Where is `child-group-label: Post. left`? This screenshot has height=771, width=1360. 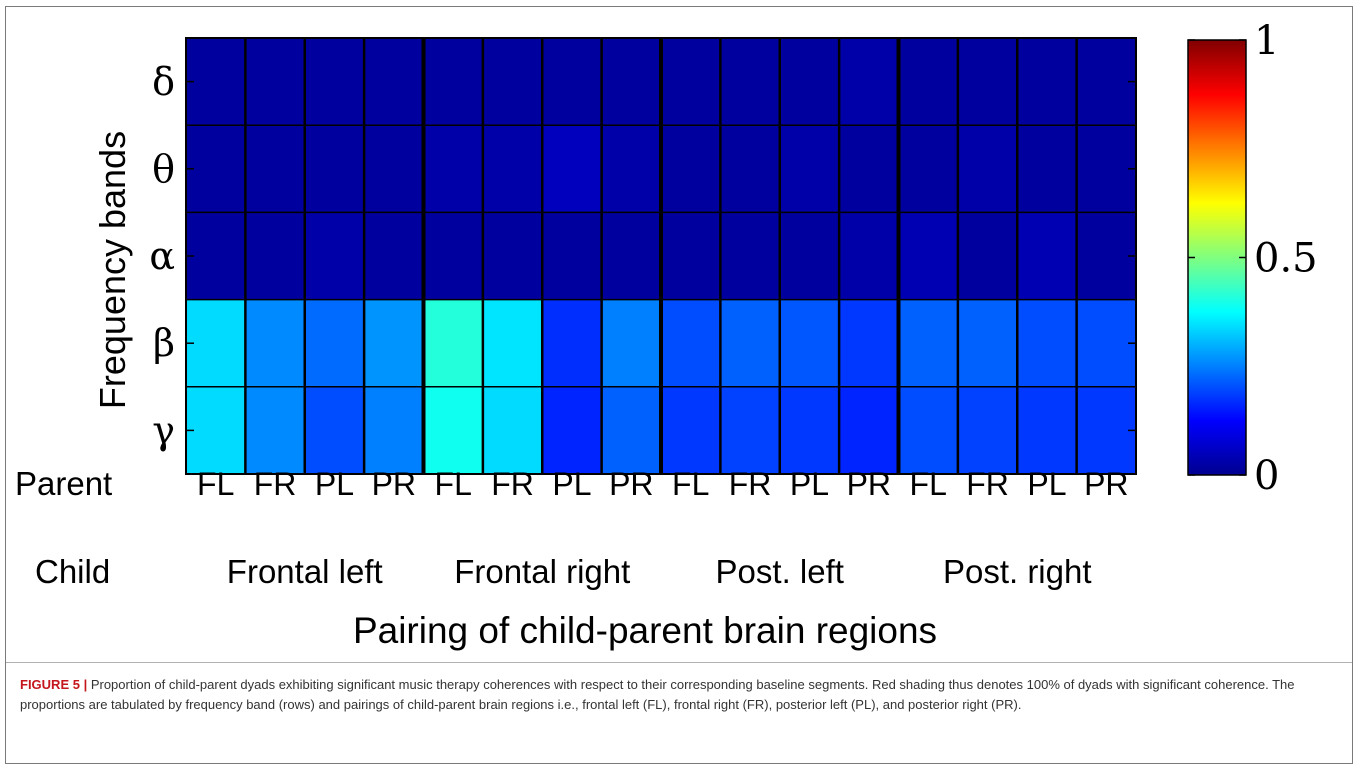
child-group-label: Post. left is located at coordinates (780, 571).